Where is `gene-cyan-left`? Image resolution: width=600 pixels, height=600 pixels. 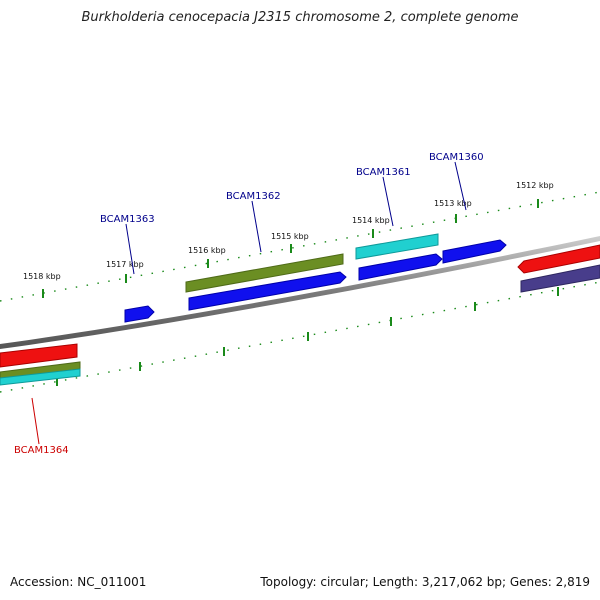
gene-cyan-left is located at coordinates (40, 377).